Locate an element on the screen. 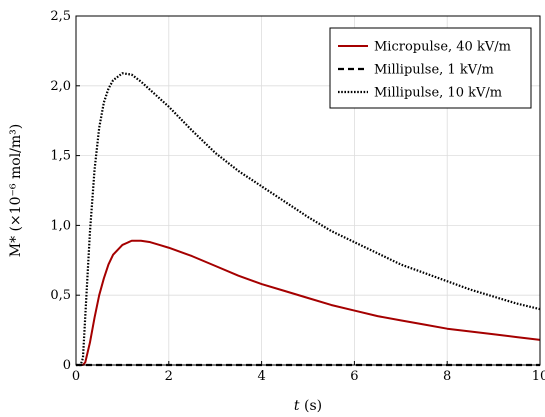 Image resolution: width=545 pixels, height=417 pixels. x-tick-label: 10 is located at coordinates (538, 376).